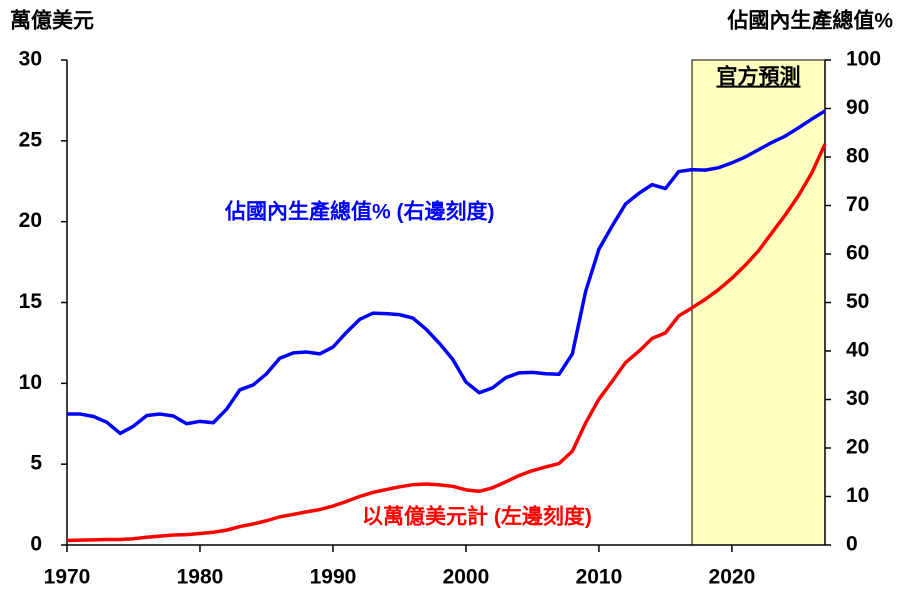 The image size is (899, 597). Describe the element at coordinates (857, 398) in the screenshot. I see `y2-tick-label: 30` at that location.